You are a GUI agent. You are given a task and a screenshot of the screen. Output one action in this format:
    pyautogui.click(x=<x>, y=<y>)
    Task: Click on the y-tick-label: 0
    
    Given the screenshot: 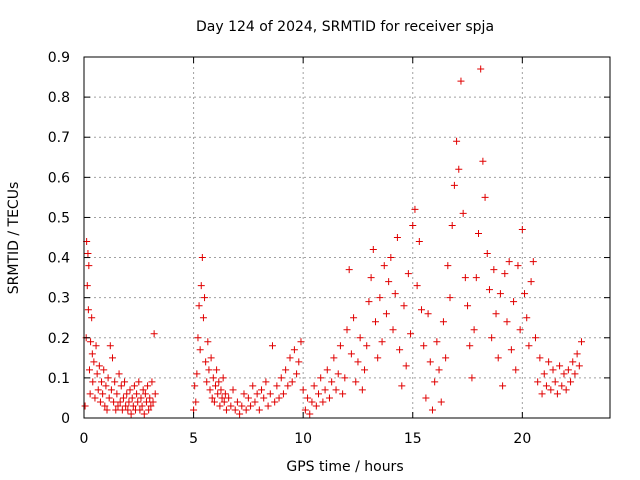 What is the action you would take?
    pyautogui.click(x=65, y=419)
    